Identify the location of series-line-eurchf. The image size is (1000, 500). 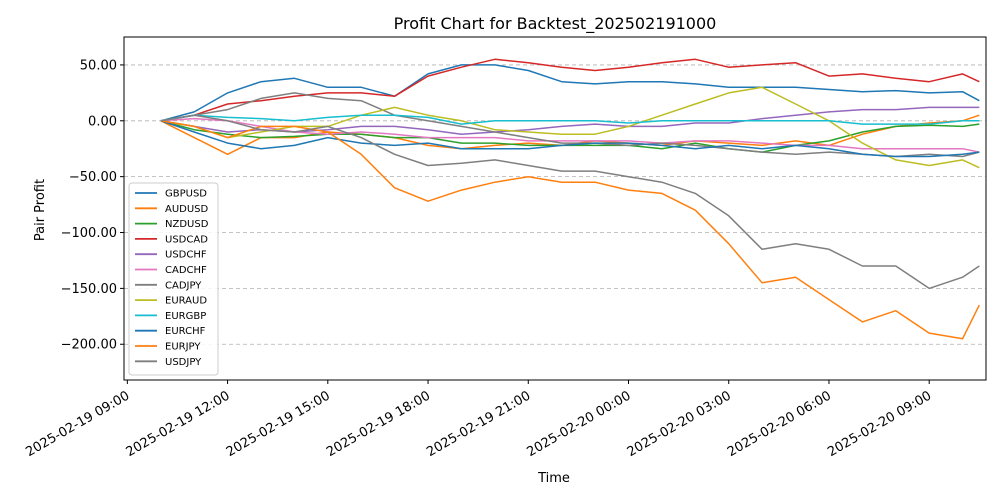
(570, 139).